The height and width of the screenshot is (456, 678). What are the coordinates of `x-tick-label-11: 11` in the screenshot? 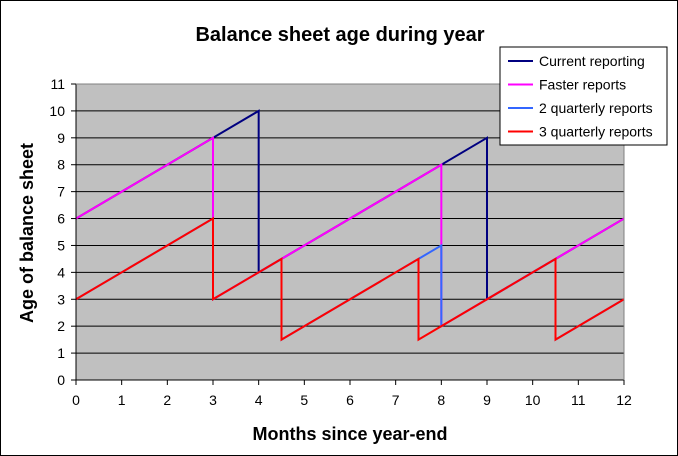 It's located at (578, 400).